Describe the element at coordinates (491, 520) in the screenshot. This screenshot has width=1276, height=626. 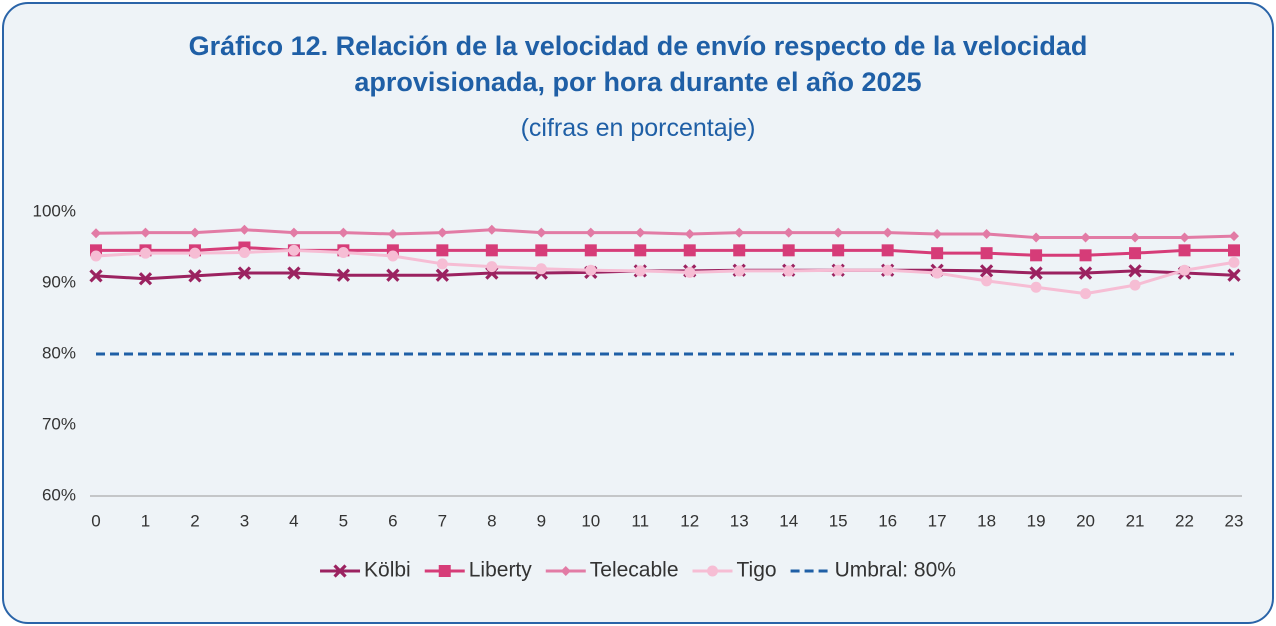
I see `x-tick-label: 8` at that location.